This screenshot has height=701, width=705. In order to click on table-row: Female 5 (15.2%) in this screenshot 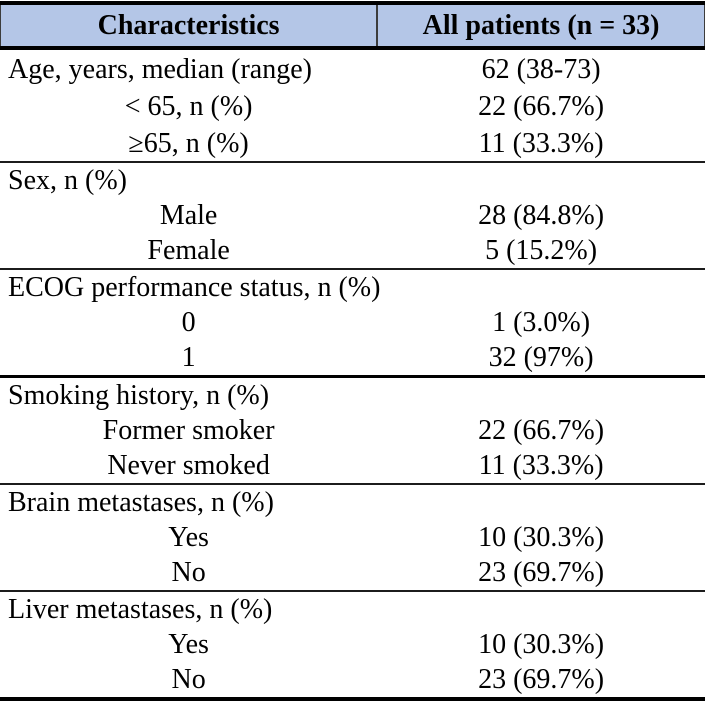, I will do `click(352, 251)`.